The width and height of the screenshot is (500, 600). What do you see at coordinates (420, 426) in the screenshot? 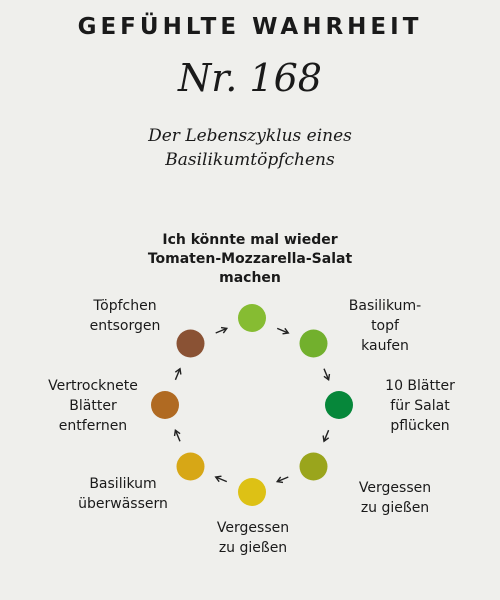
I see `stage-label-line: pflücken` at bounding box center [420, 426].